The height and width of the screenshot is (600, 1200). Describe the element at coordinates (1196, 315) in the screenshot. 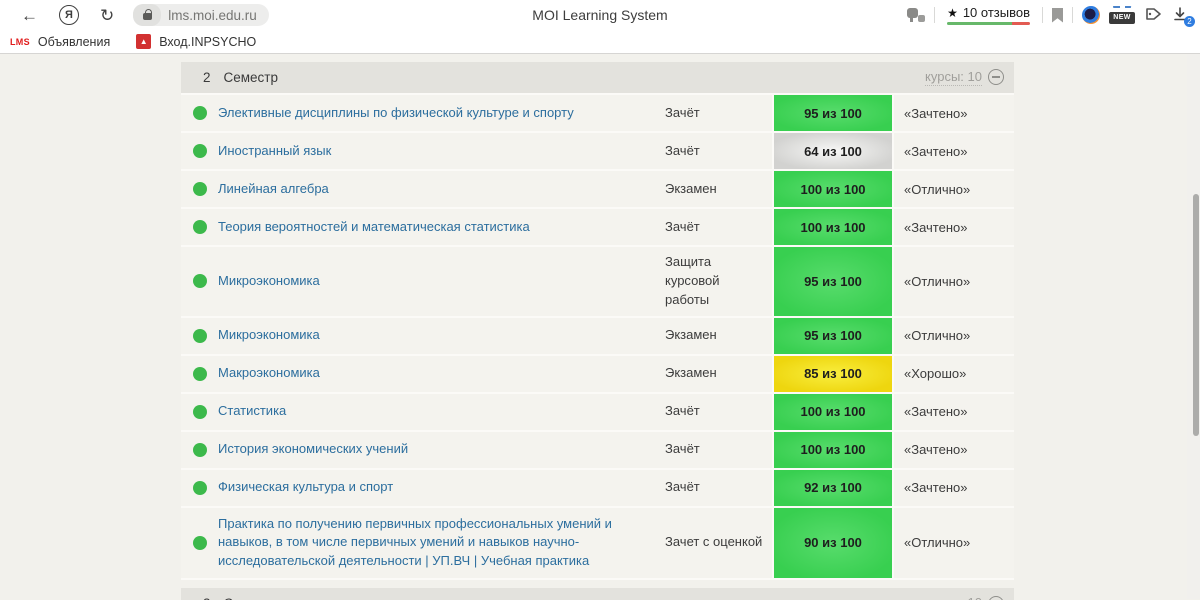

I see `scrollbar-thumb` at that location.